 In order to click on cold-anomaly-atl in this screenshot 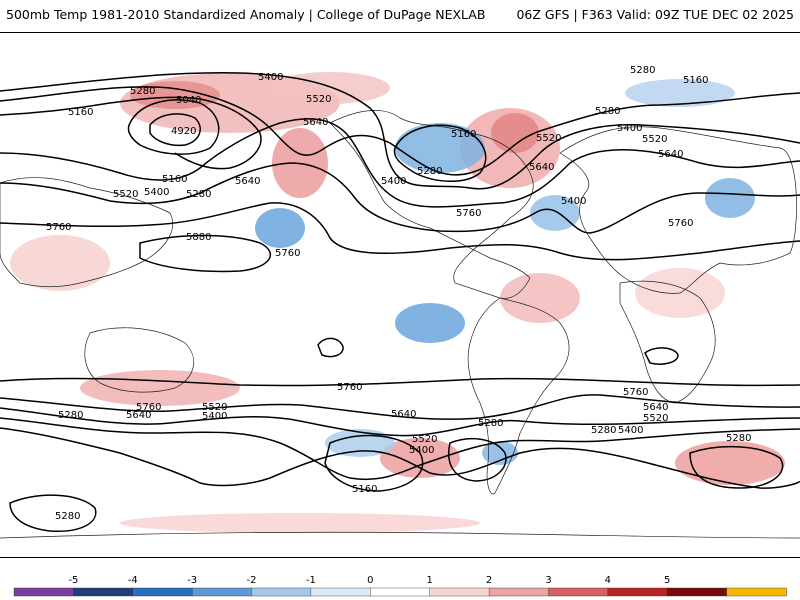, I will do `click(555, 213)`.